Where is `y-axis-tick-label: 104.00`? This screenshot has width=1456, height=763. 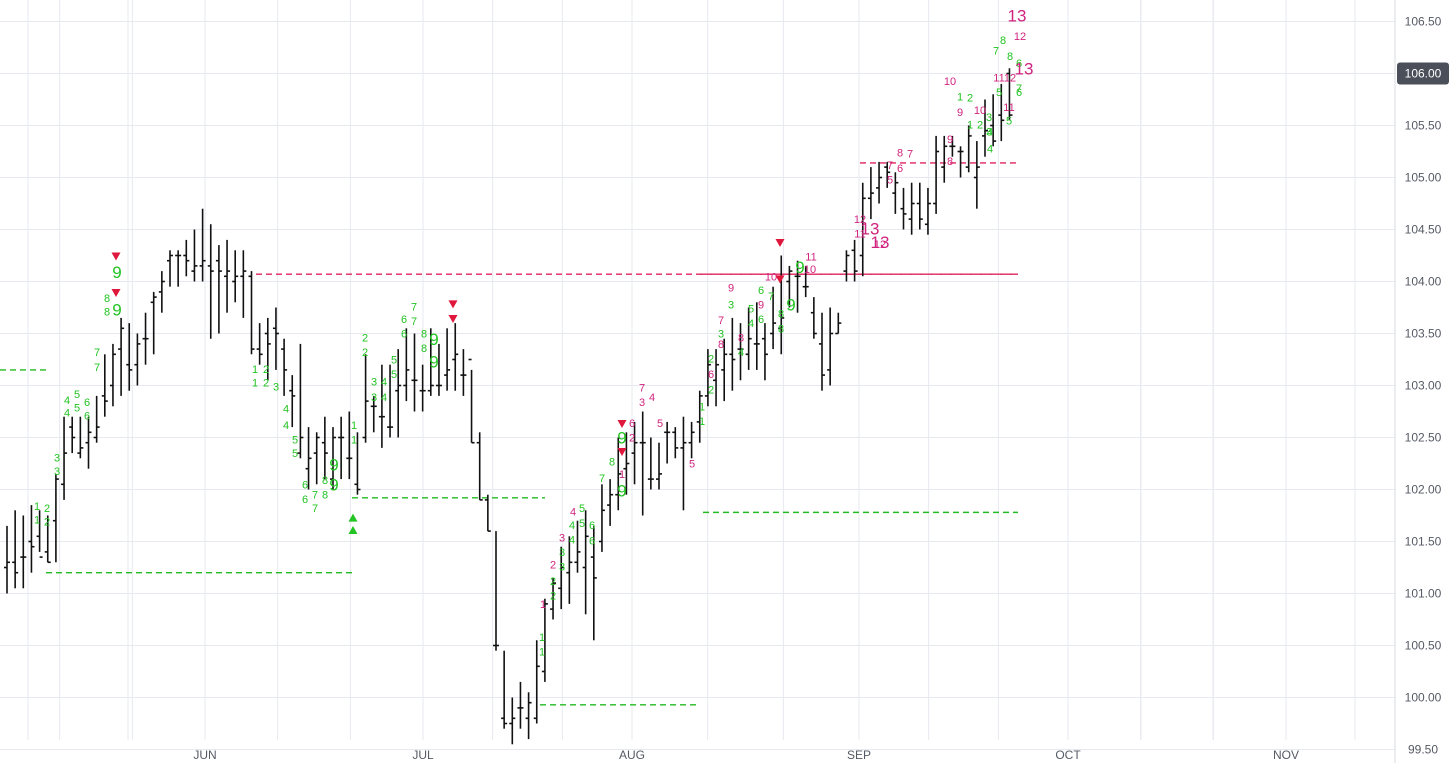
y-axis-tick-label: 104.00 is located at coordinates (1423, 282).